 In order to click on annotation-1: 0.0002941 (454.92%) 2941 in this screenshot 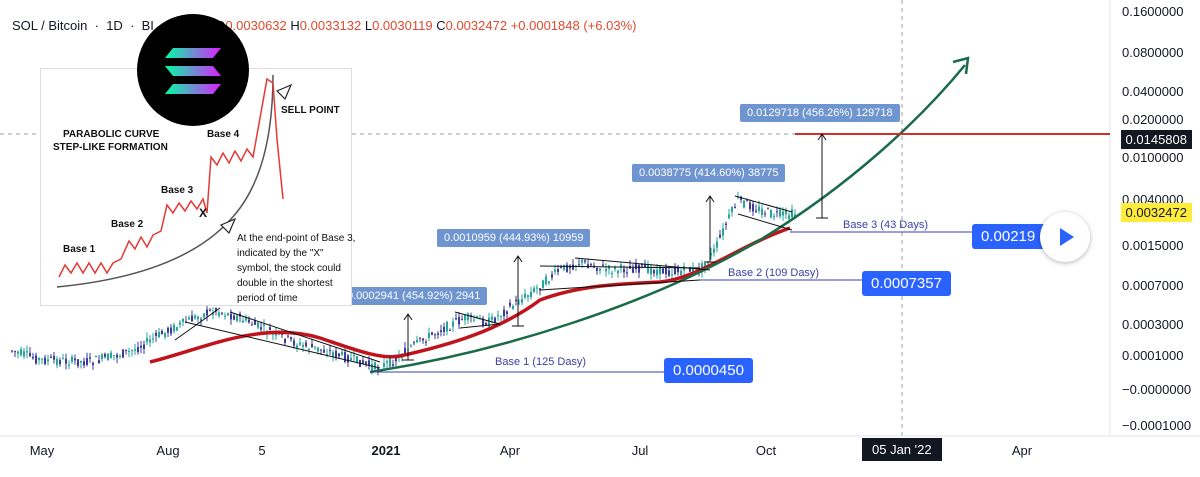, I will do `click(414, 296)`.